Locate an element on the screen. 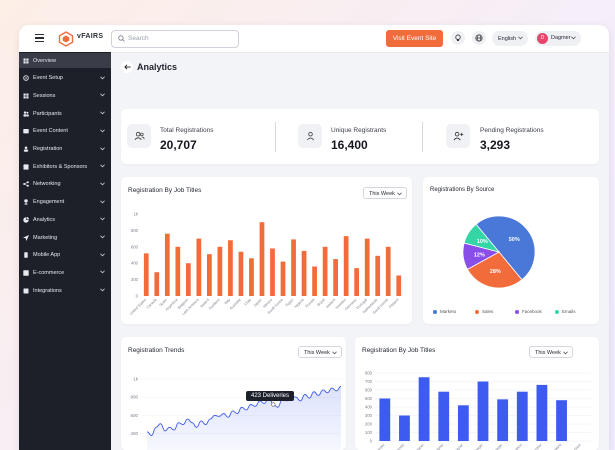 This screenshot has width=615, height=450. back-button is located at coordinates (127, 67).